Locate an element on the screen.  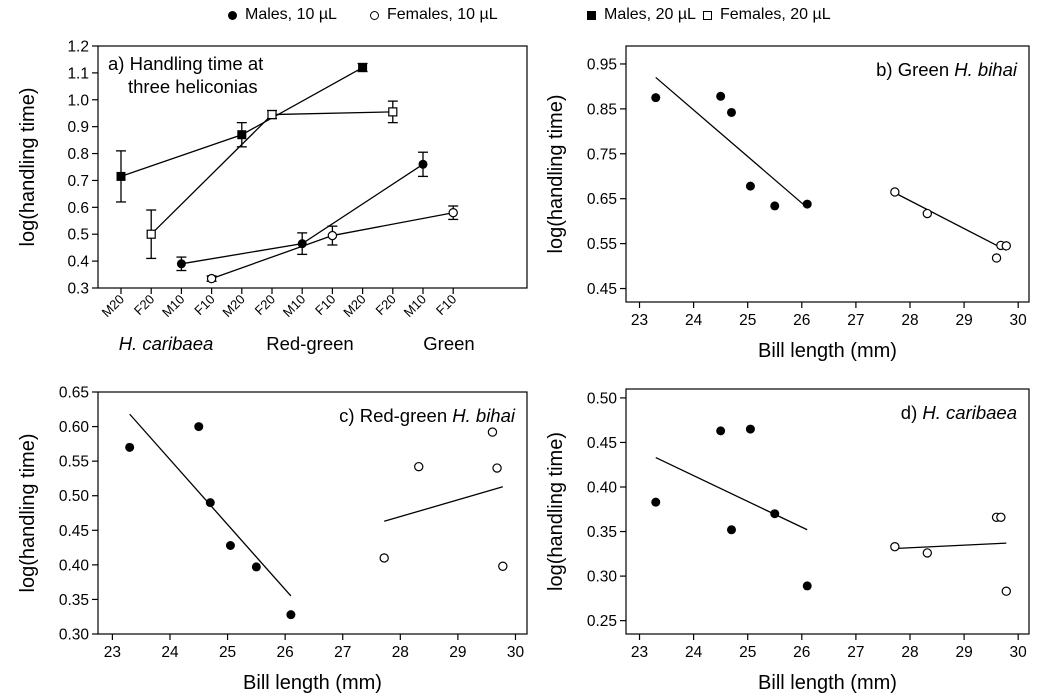
y-tick-label: 0.45 is located at coordinates (602, 289).